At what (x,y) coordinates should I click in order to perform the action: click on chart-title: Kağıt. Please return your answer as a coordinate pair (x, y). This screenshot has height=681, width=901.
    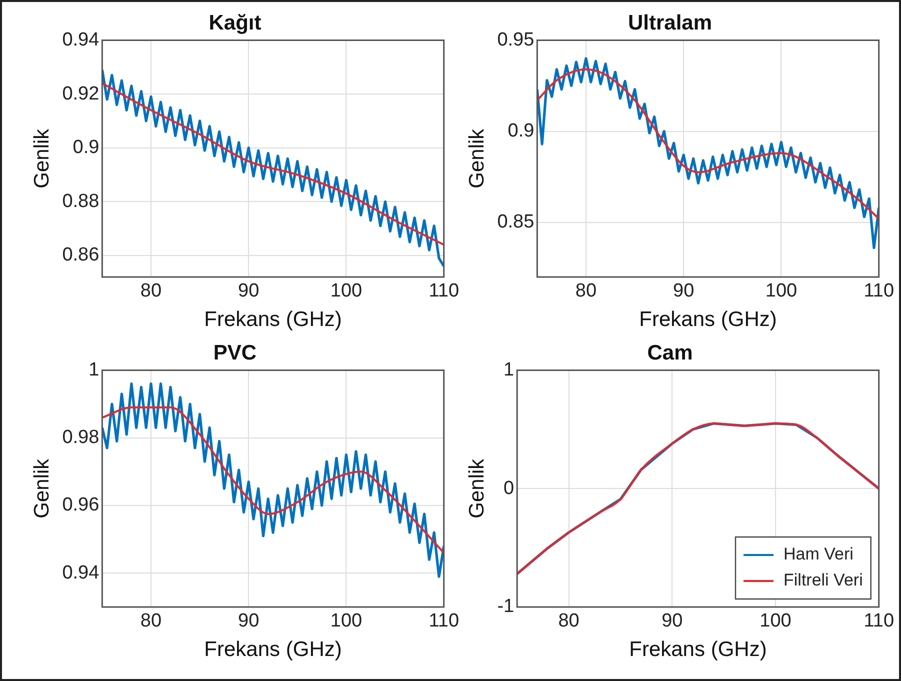
    Looking at the image, I should click on (235, 22).